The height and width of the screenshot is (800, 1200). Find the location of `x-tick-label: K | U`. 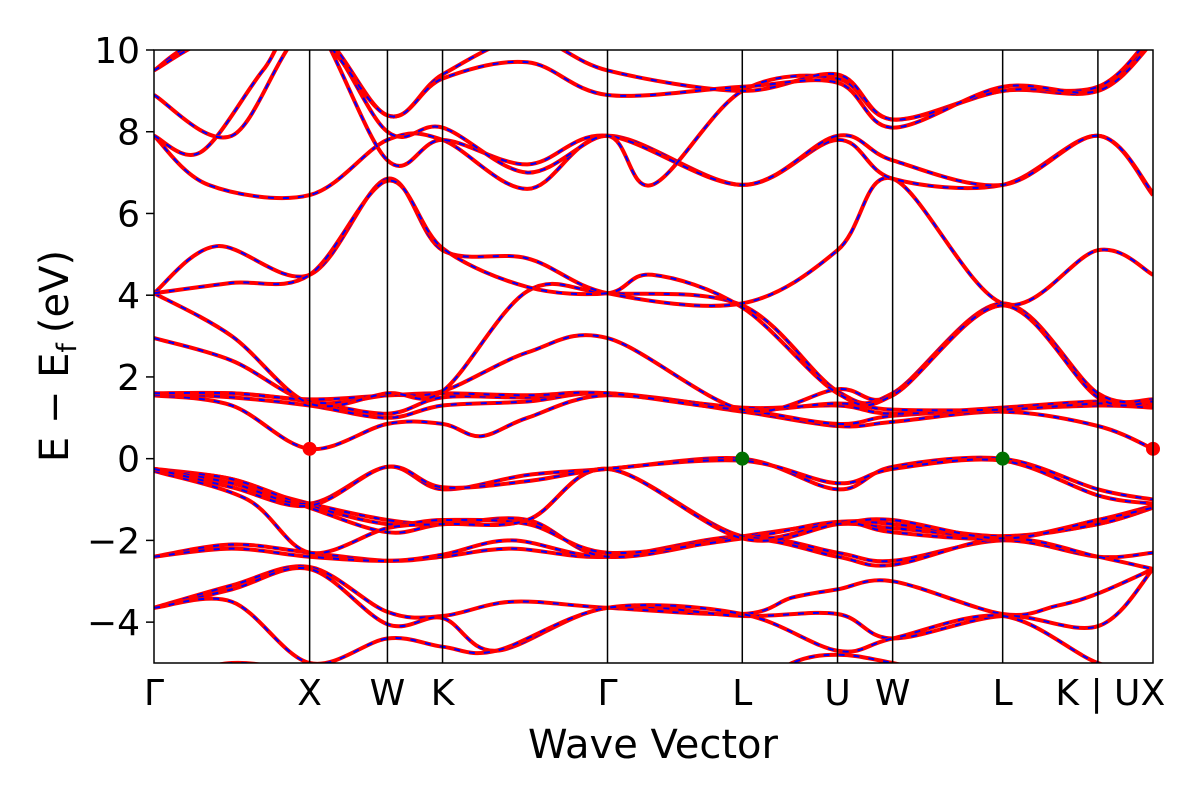

x-tick-label: K | U is located at coordinates (1097, 693).